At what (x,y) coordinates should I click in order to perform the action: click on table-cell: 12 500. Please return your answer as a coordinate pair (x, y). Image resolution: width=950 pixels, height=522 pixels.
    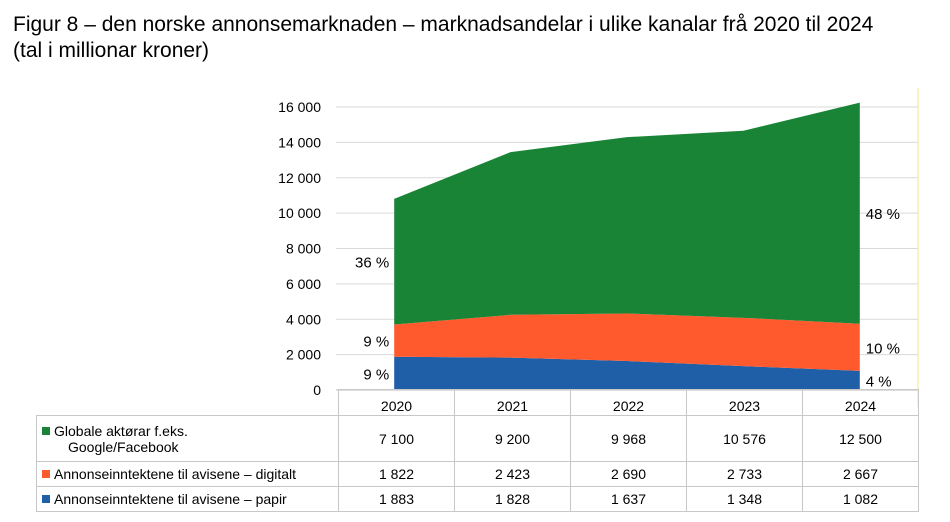
    Looking at the image, I should click on (860, 438).